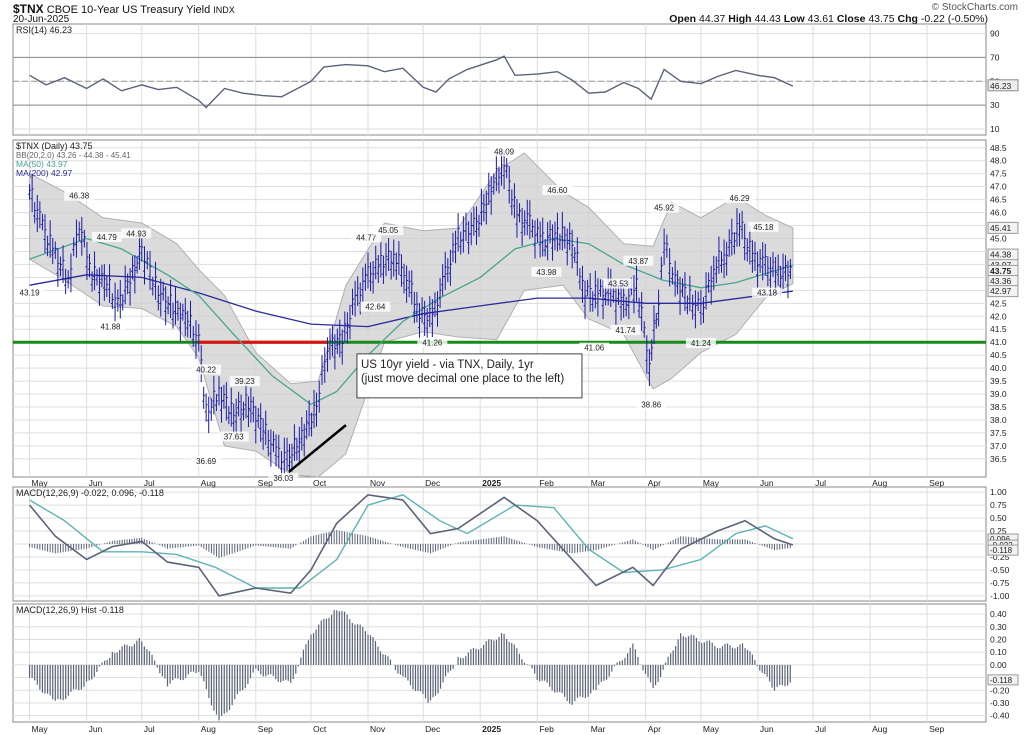  Describe the element at coordinates (70, 610) in the screenshot. I see `hist-legend: MACD(12,26,9) Hist -0.118` at that location.